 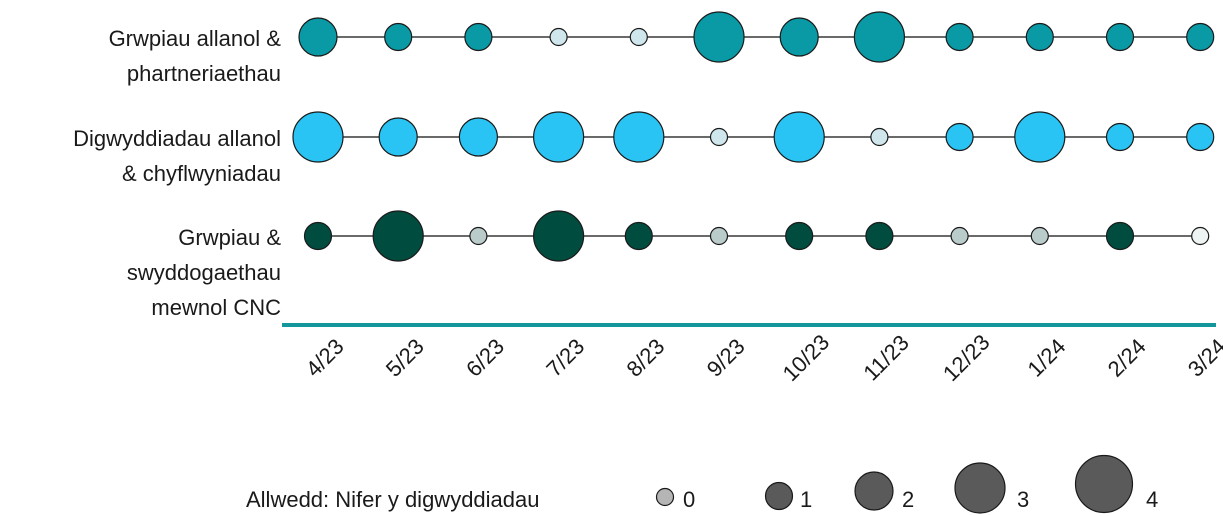 What do you see at coordinates (216, 307) in the screenshot?
I see `series-label-line: mewnol CNC` at bounding box center [216, 307].